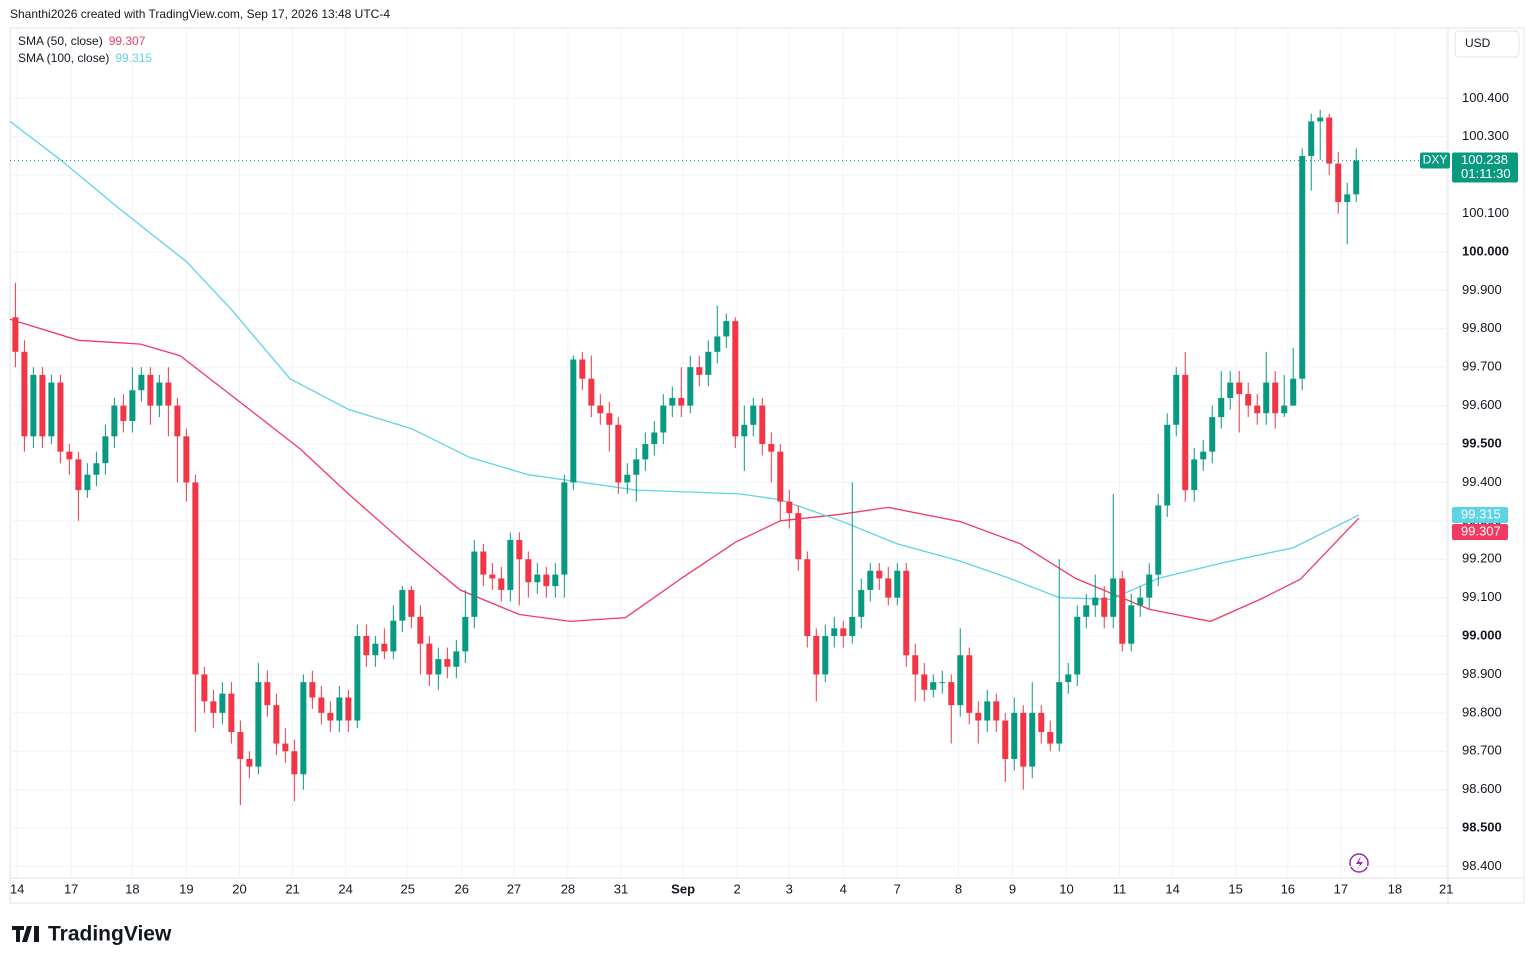 This screenshot has height=964, width=1534. What do you see at coordinates (789, 888) in the screenshot?
I see `x-tick-label: 3` at bounding box center [789, 888].